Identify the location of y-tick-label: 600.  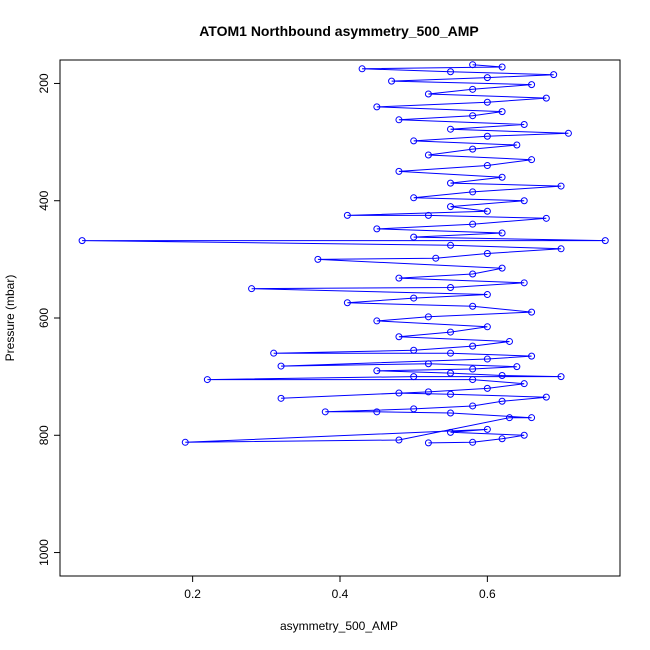
(44, 318).